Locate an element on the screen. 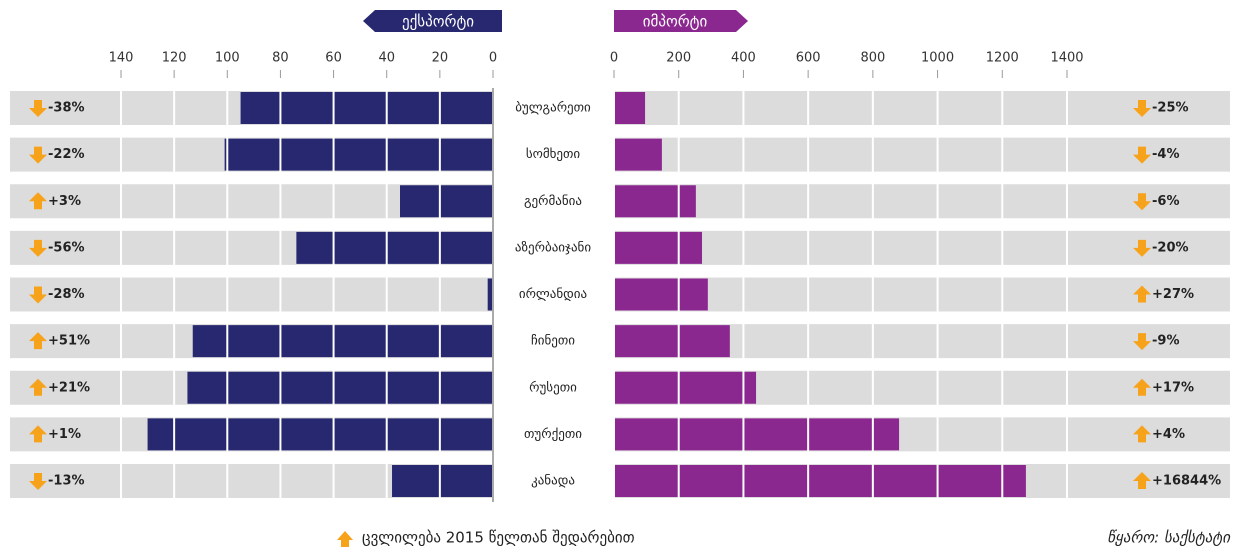 The height and width of the screenshot is (548, 1241). export-tag is located at coordinates (432, 21).